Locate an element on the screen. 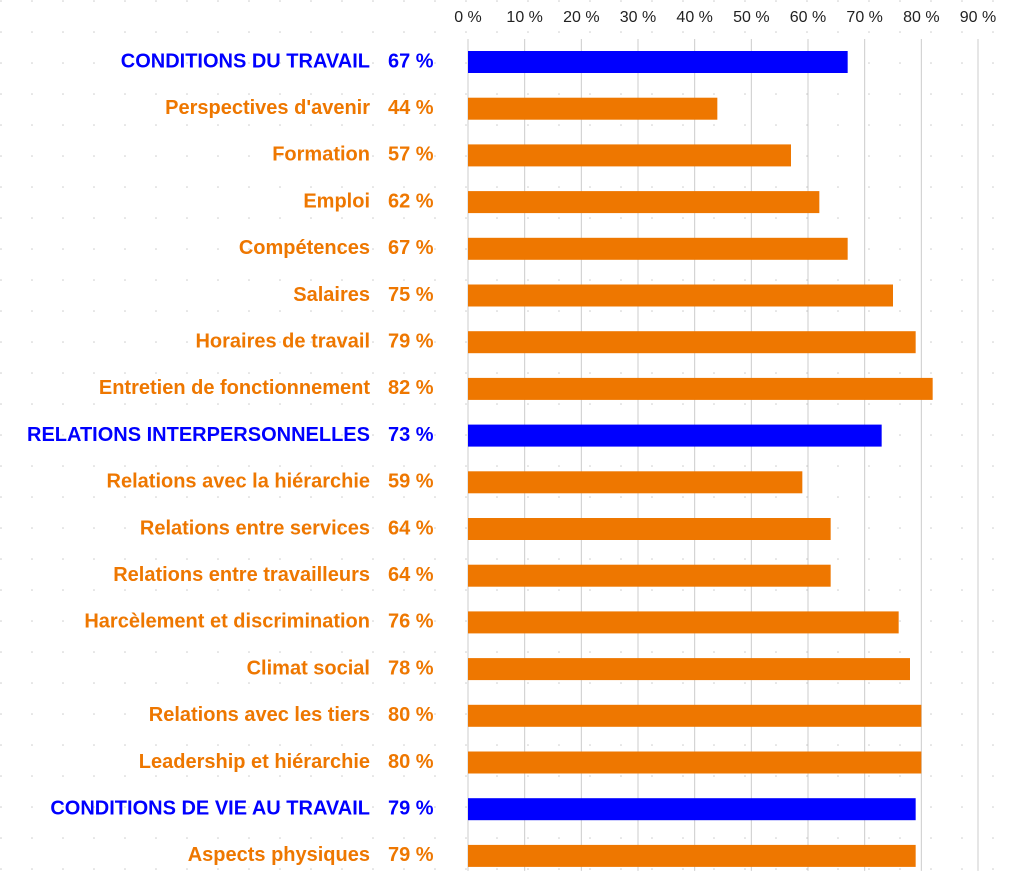 Image resolution: width=1016 pixels, height=871 pixels. category-label: Leadership et hiérarchie is located at coordinates (254, 762).